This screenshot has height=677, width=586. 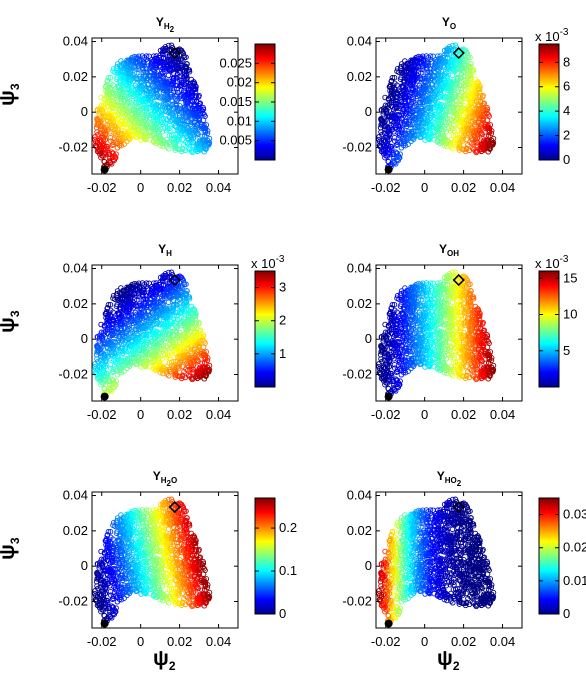 What do you see at coordinates (104, 396) in the screenshot?
I see `black-dot-marker` at bounding box center [104, 396].